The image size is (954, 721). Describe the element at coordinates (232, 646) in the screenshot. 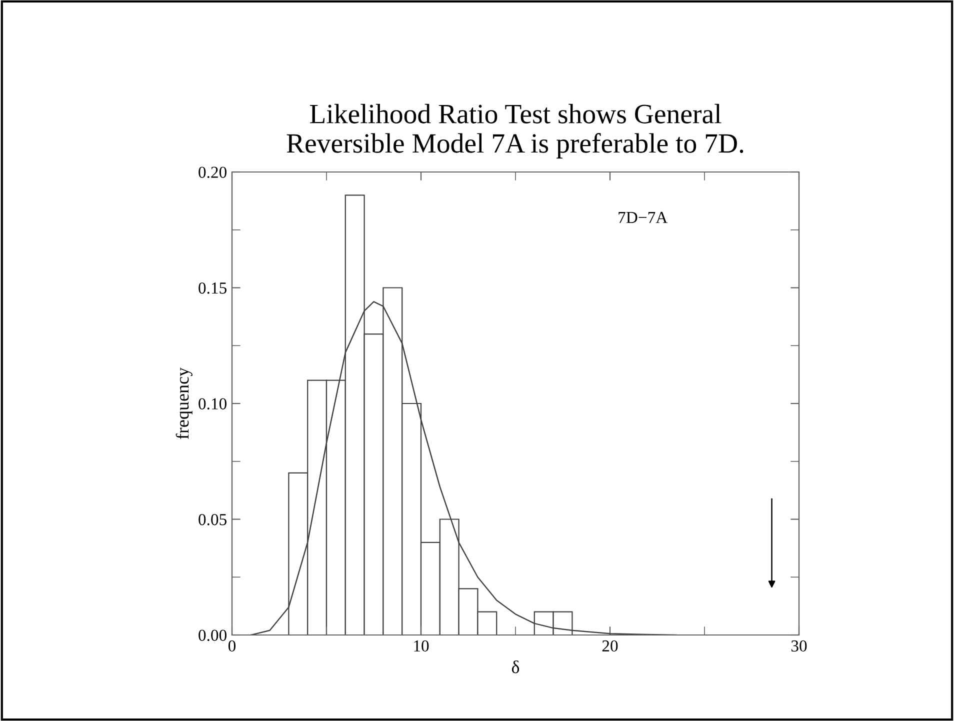

I see `x-tick-label: 0` at that location.